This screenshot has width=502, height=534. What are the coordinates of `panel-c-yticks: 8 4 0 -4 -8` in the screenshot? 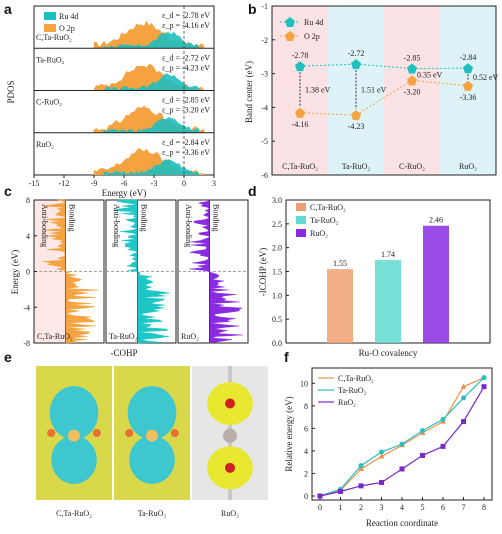 It's located at (30, 272).